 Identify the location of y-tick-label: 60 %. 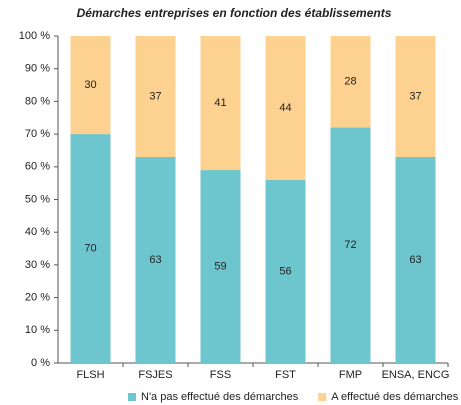
(37, 167).